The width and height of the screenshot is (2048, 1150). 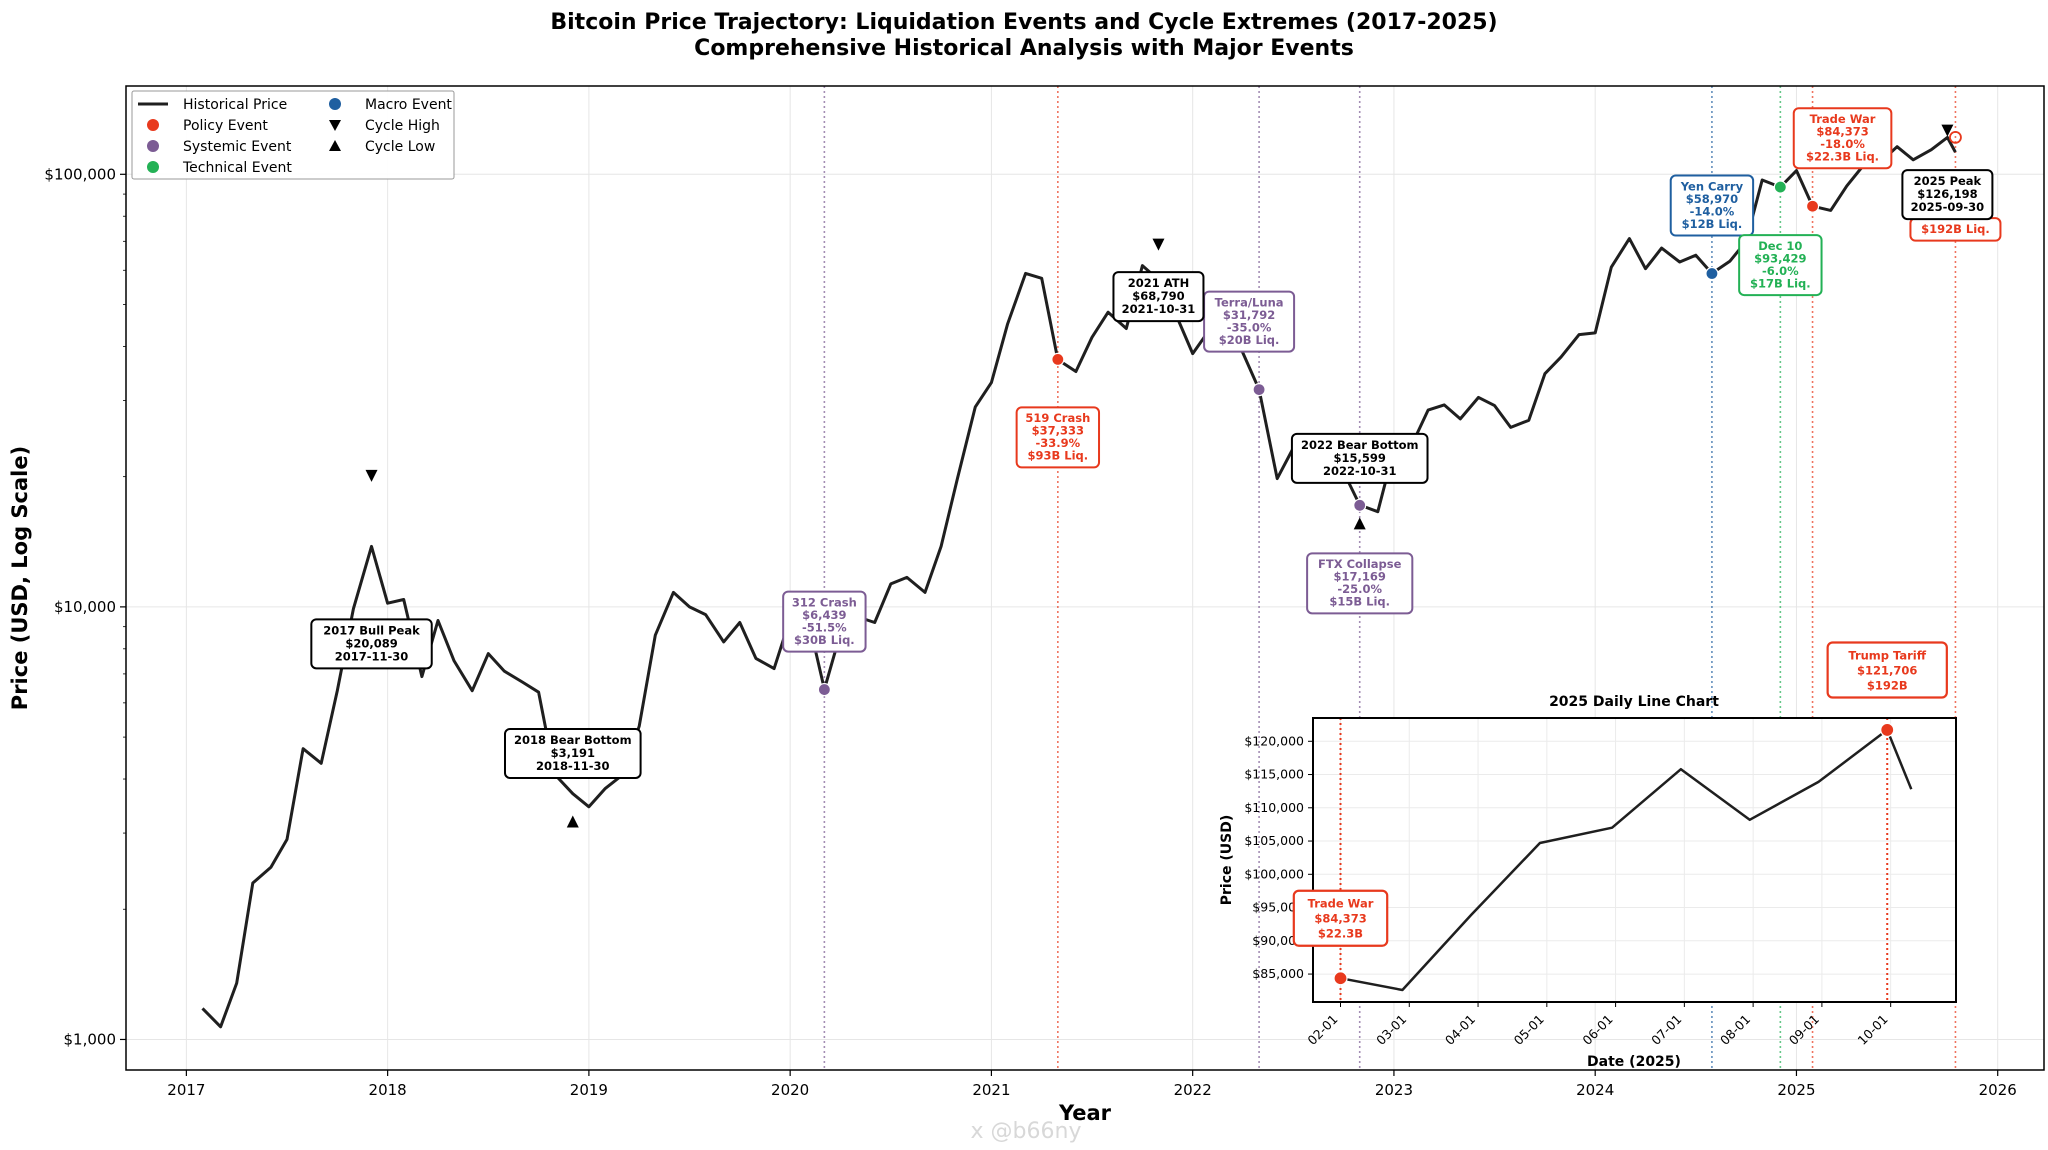 What do you see at coordinates (1712, 186) in the screenshot?
I see `event-annotation-text: Yen Carry` at bounding box center [1712, 186].